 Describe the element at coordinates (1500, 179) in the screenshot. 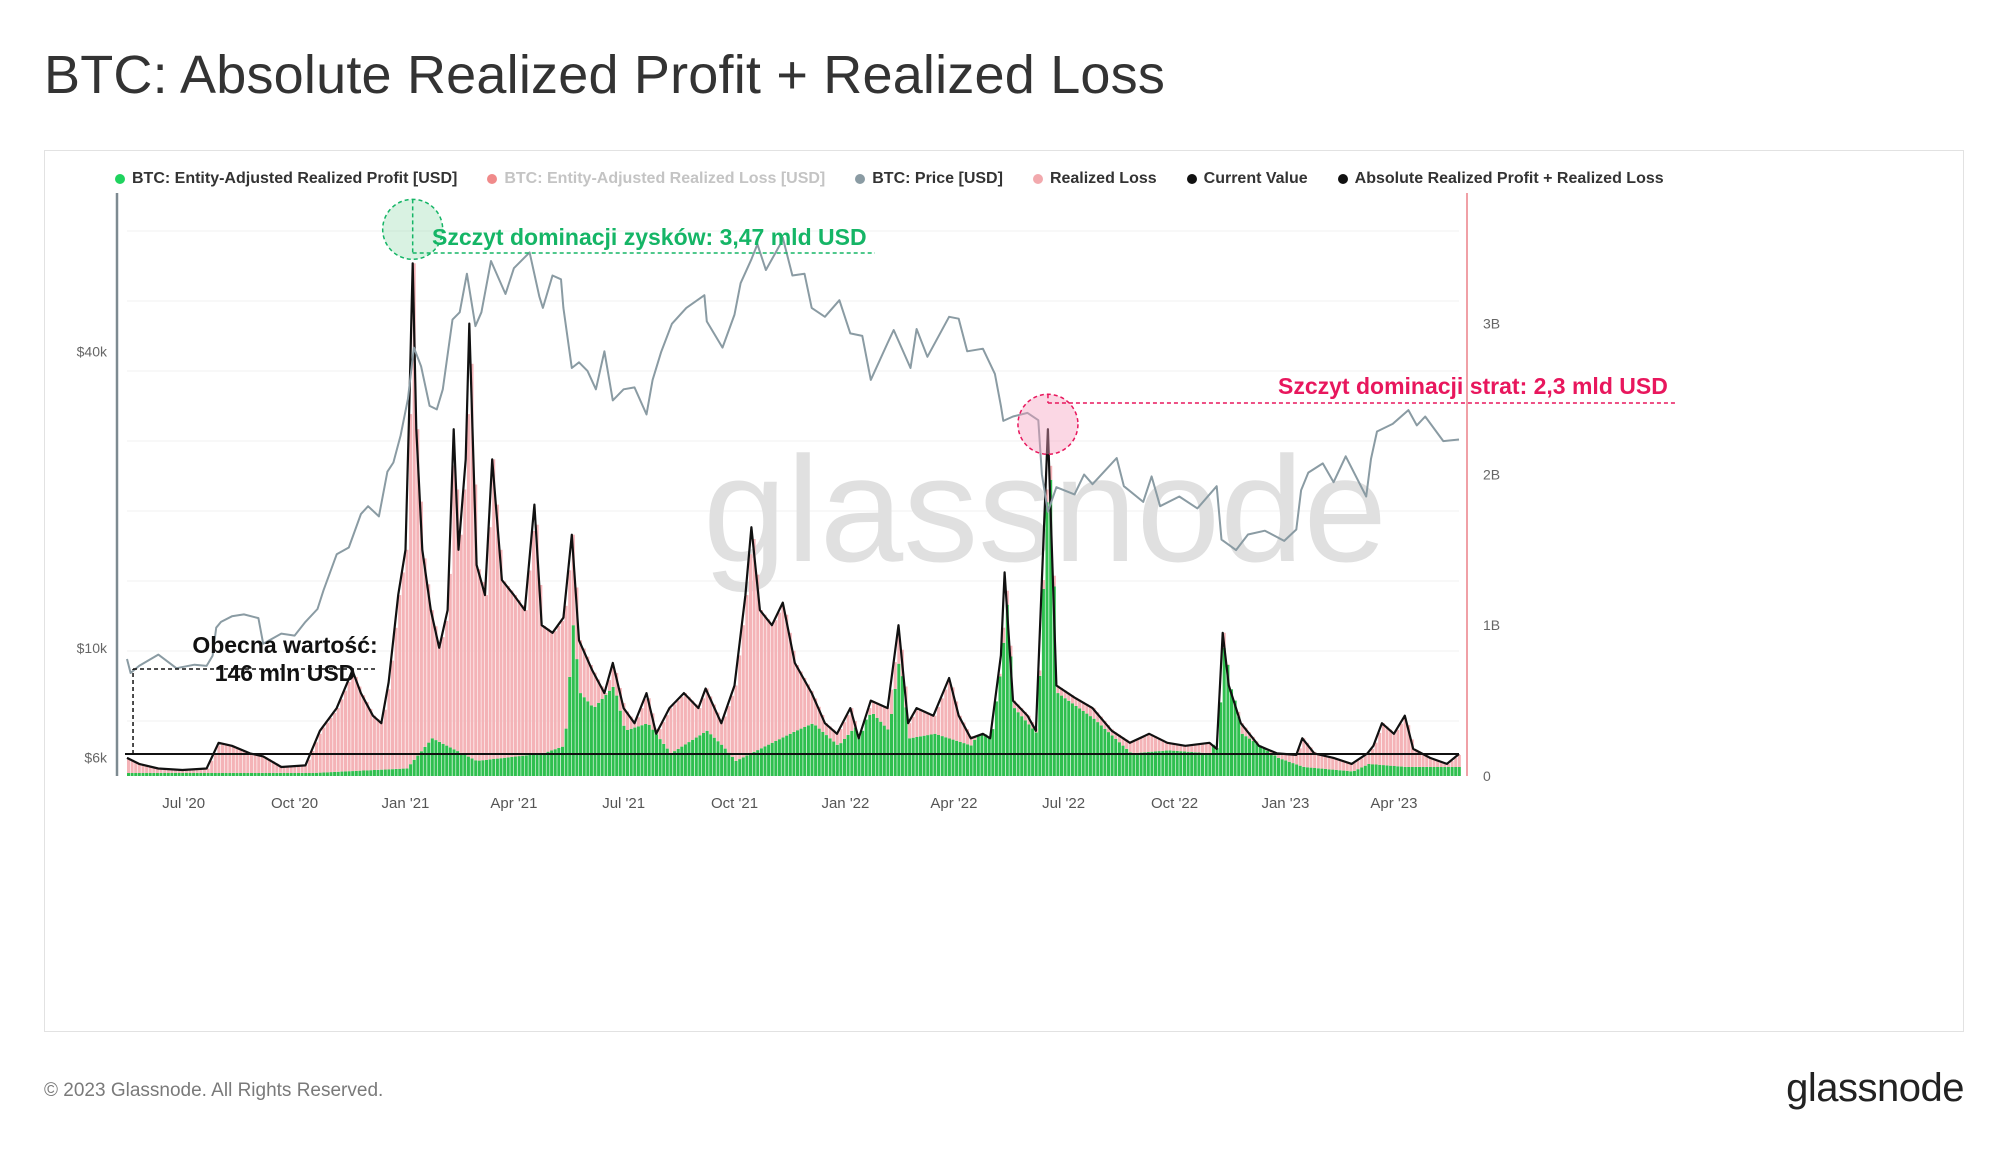

I see `legend-item-total: Absolute Realized Profit + Realized Loss` at that location.